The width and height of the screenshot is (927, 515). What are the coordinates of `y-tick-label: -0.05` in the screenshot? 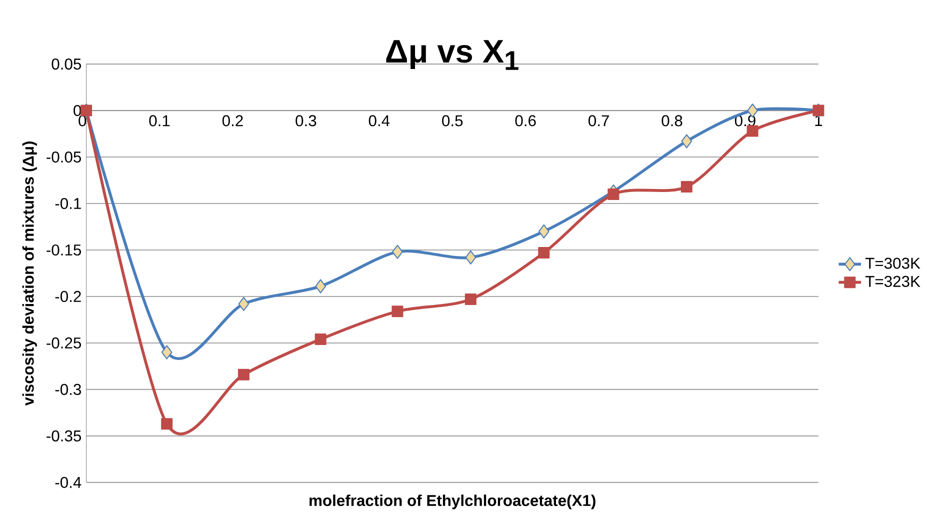 It's located at (64, 157).